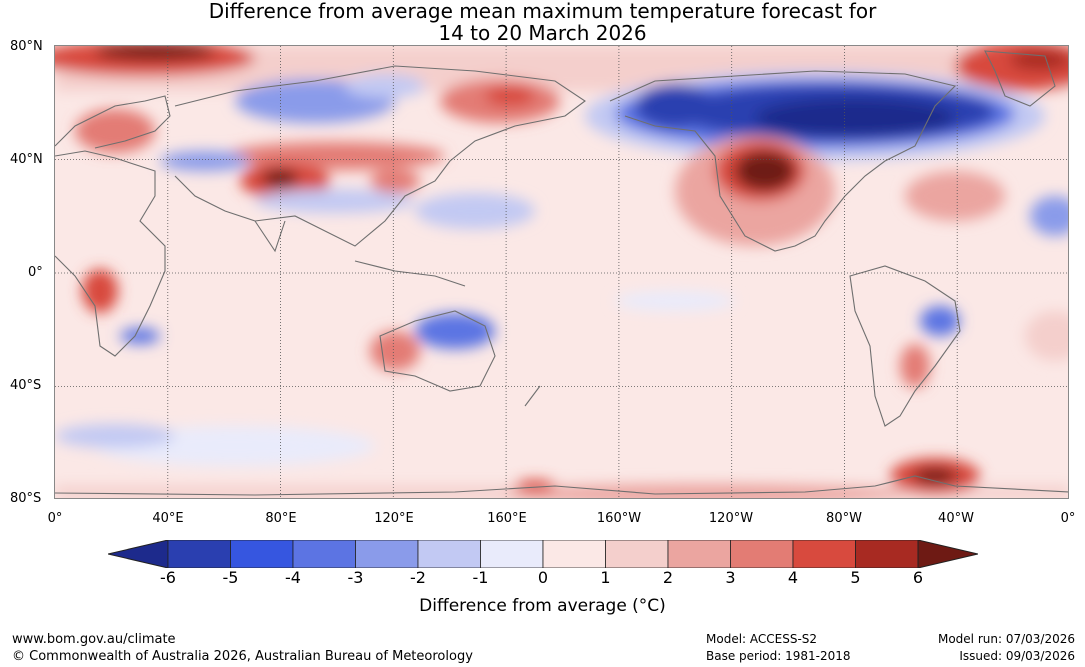  What do you see at coordinates (410, 273) in the screenshot?
I see `indonesia` at bounding box center [410, 273].